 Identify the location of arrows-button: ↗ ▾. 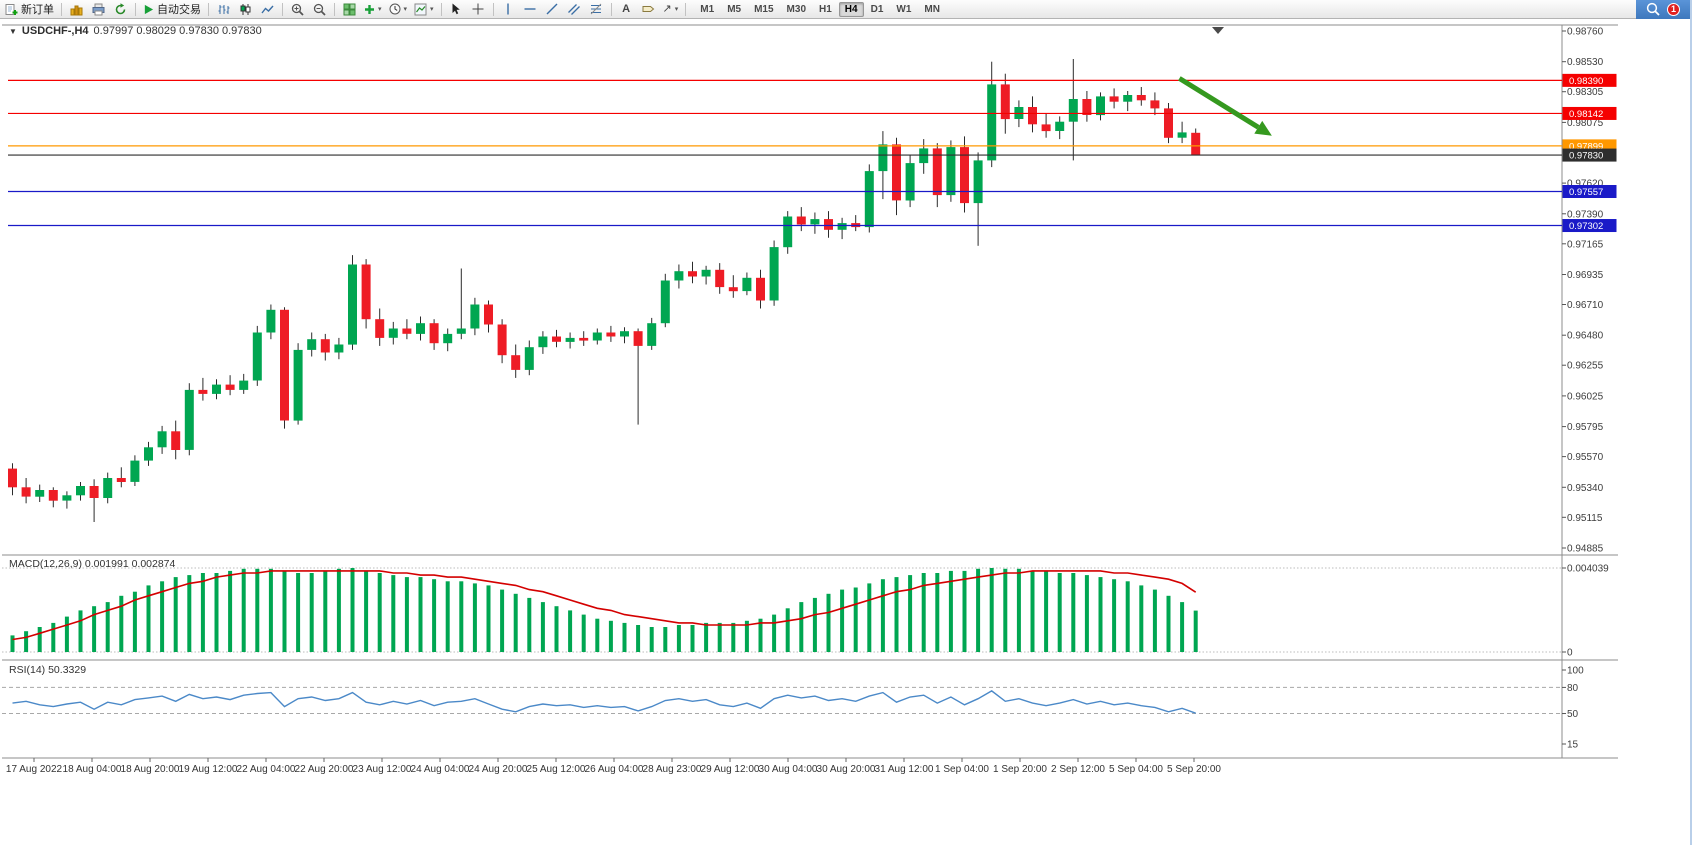
(671, 9).